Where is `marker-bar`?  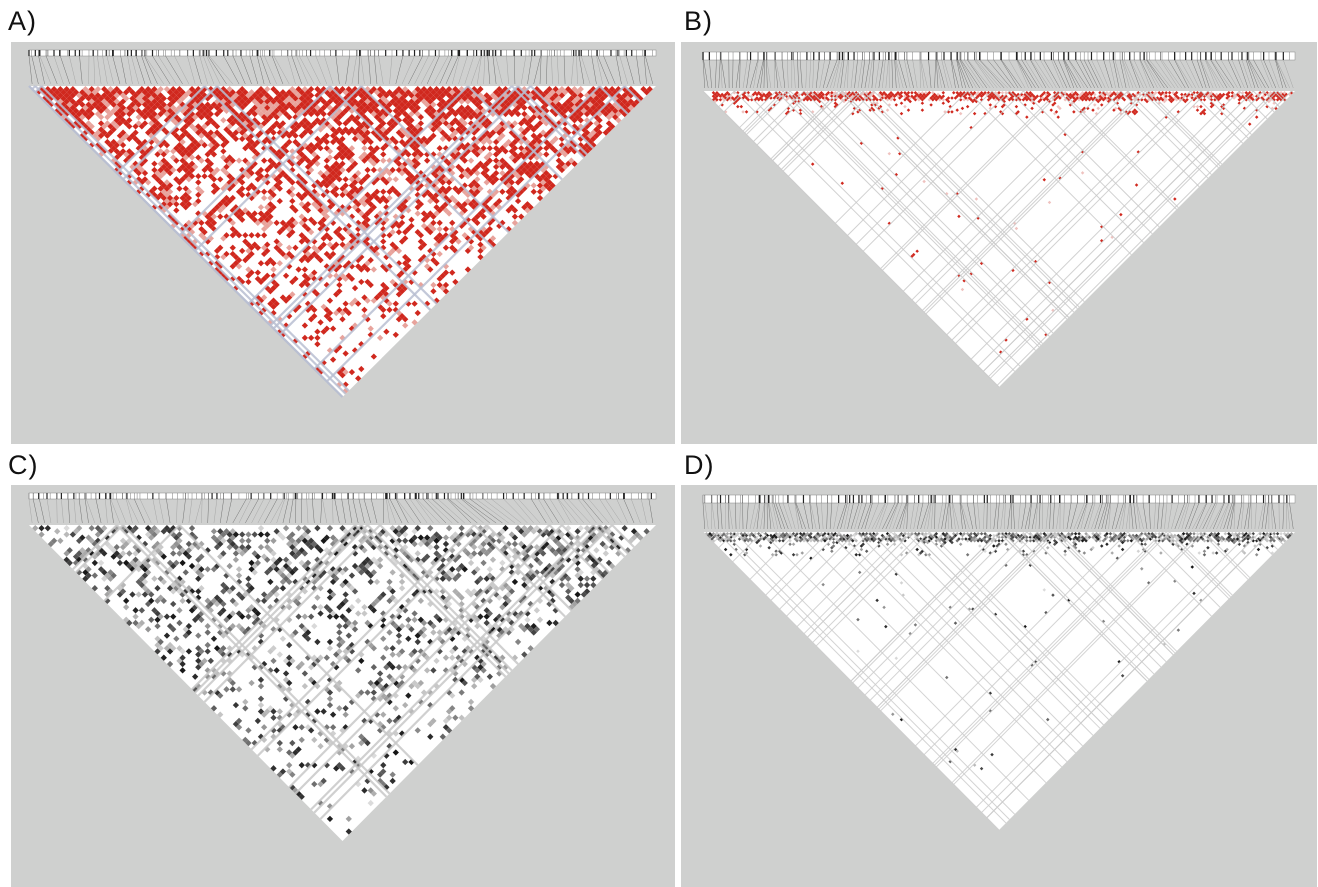 marker-bar is located at coordinates (342, 496).